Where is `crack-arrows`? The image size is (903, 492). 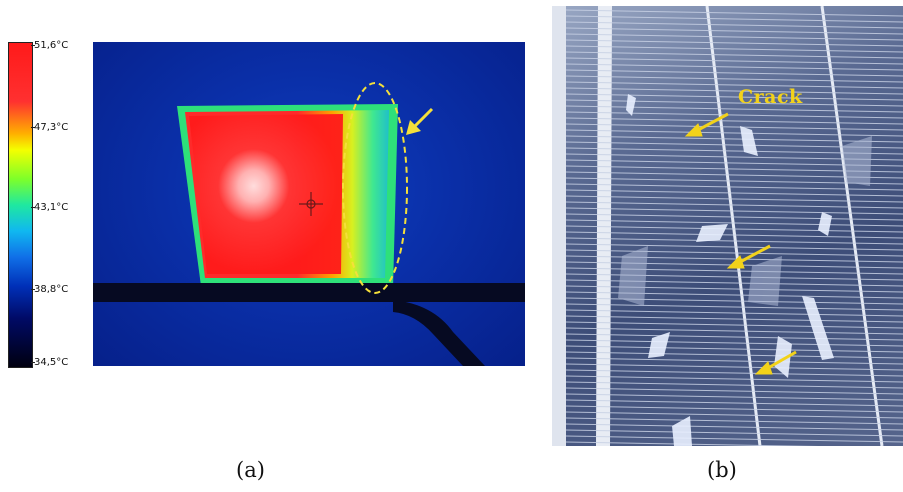
crack-arrows is located at coordinates (740, 243).